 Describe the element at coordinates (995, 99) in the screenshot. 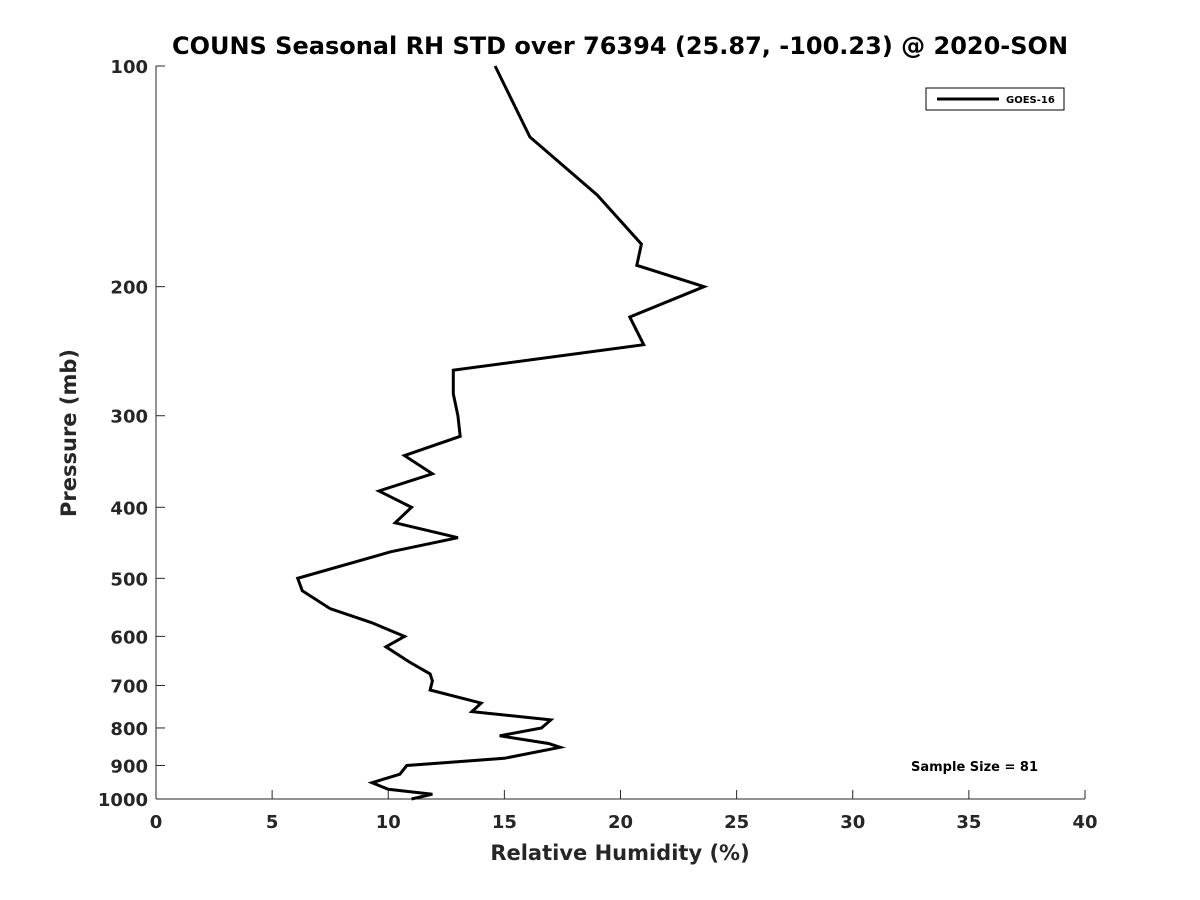

I see `legend: GOES-16` at that location.